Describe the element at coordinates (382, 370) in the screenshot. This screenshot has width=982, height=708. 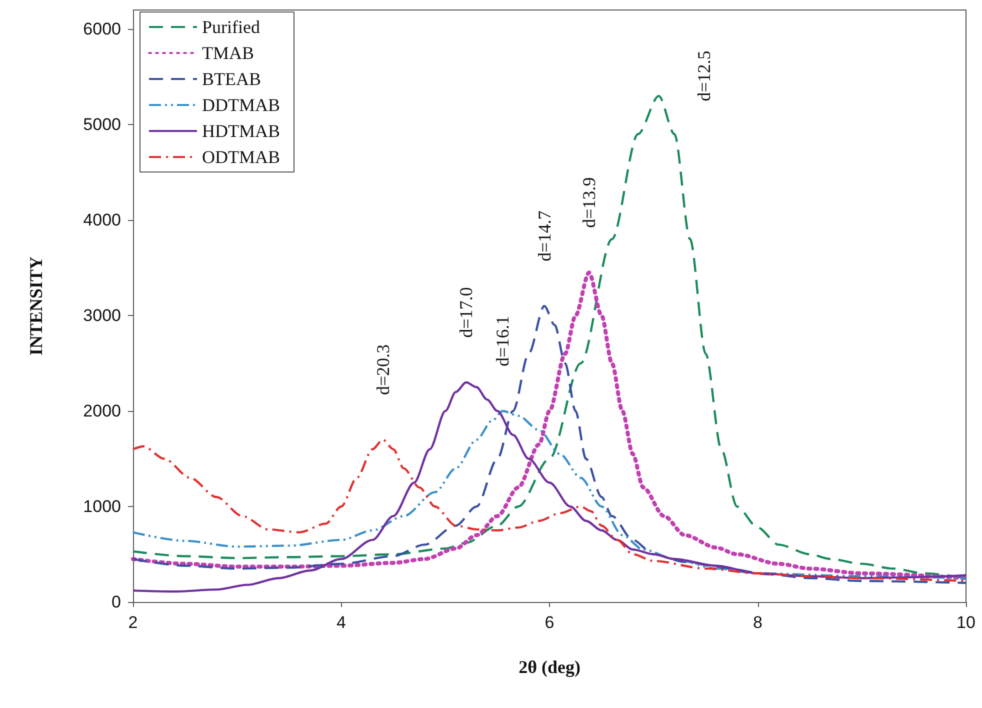
I see `annotation: d=20.3` at that location.